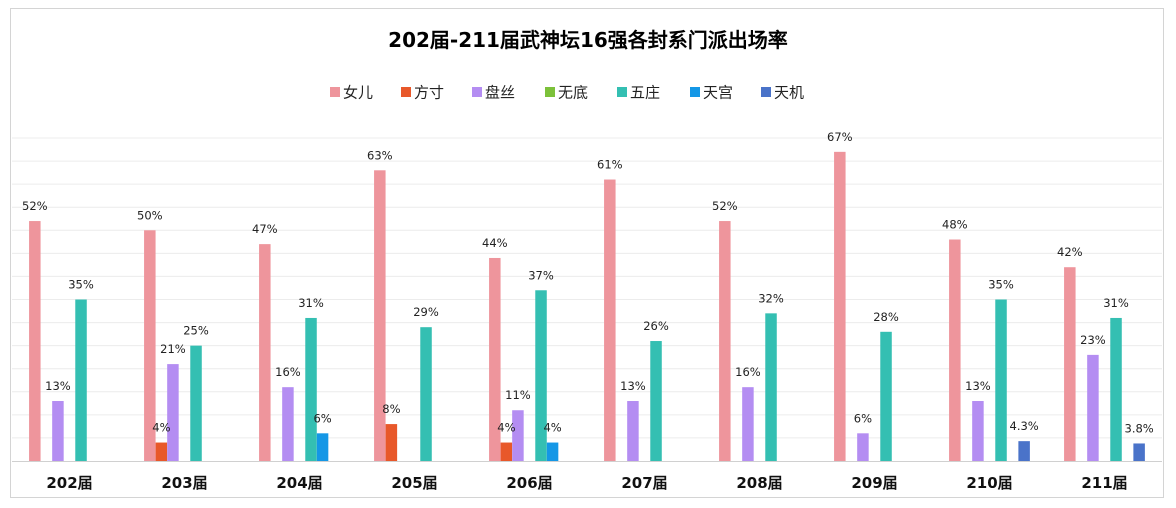 The image size is (1176, 508). Describe the element at coordinates (414, 483) in the screenshot. I see `x-tick-label: 205届` at that location.